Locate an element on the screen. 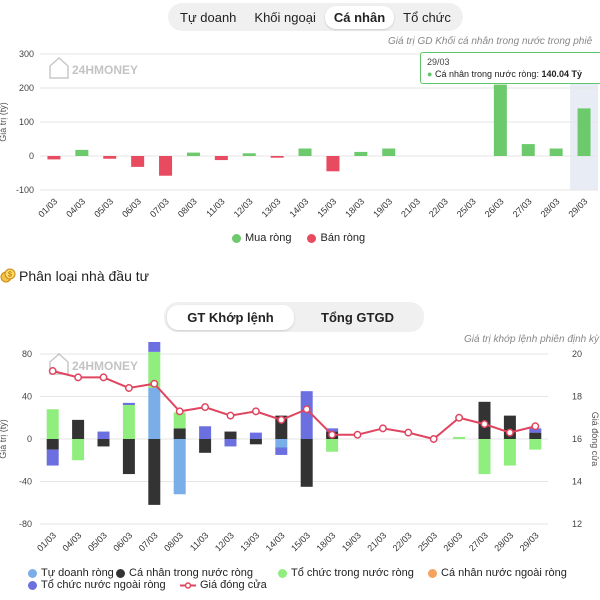 Image resolution: width=600 pixels, height=600 pixels. tab-value-0: GT Khớp lệnh is located at coordinates (230, 317).